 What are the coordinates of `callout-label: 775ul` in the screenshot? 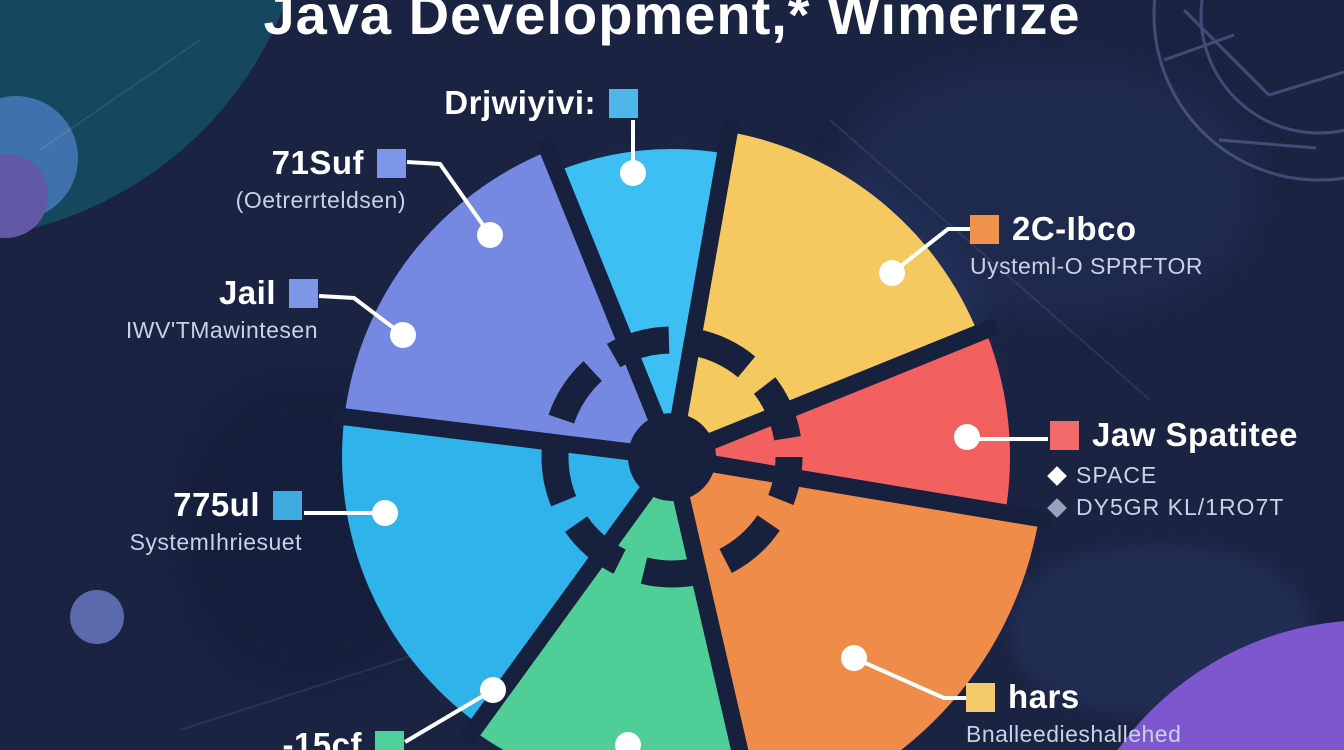 It's located at (216, 504).